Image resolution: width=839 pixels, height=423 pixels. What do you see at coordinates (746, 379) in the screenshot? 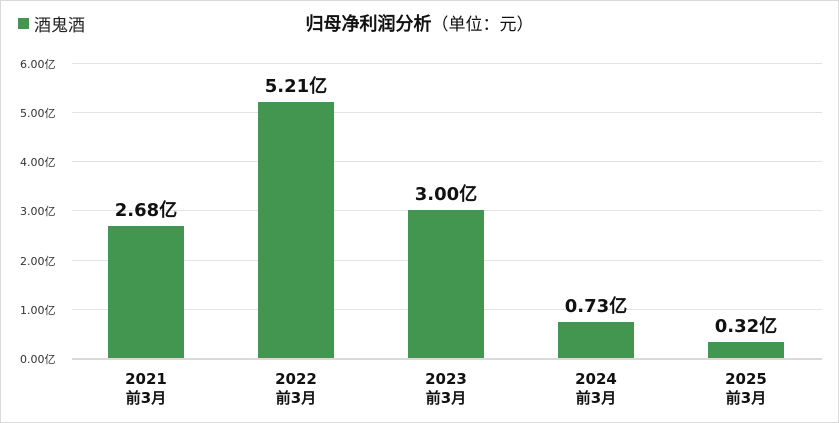
I see `x-tick-year: 2025` at bounding box center [746, 379].